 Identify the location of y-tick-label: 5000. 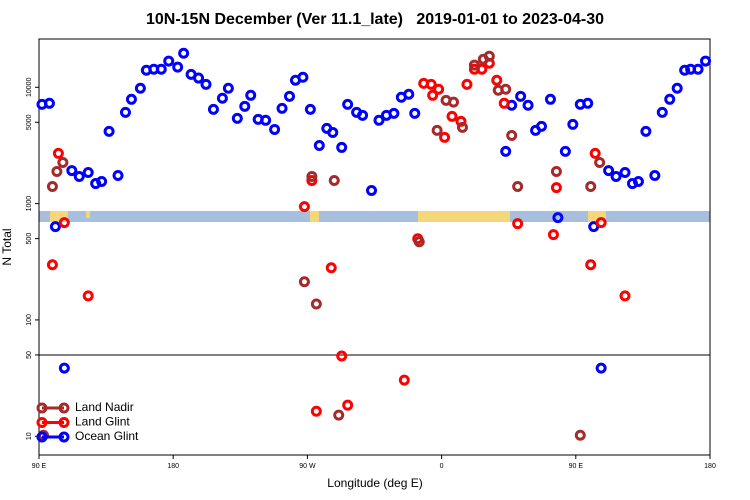
(29, 122).